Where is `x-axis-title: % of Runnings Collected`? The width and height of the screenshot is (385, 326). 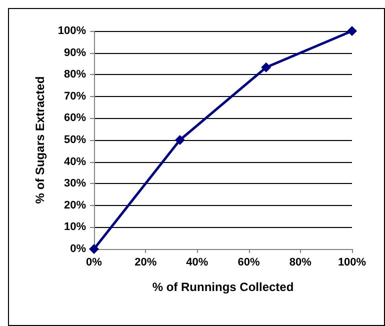
x-axis-title: % of Runnings Collected is located at coordinates (223, 287).